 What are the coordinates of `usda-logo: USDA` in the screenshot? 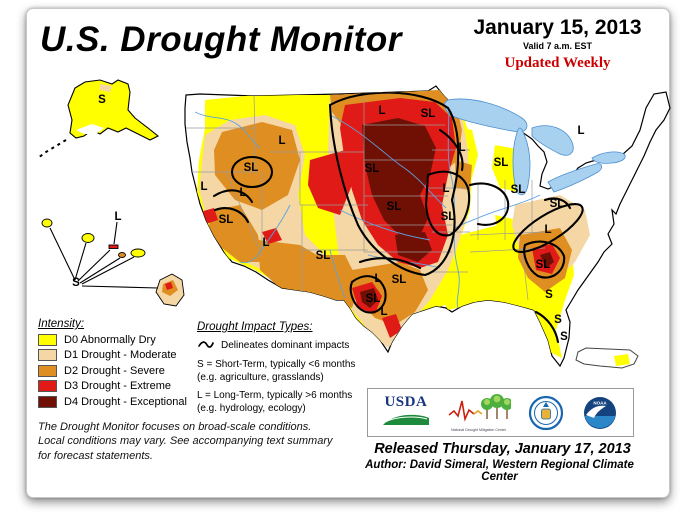 It's located at (405, 412).